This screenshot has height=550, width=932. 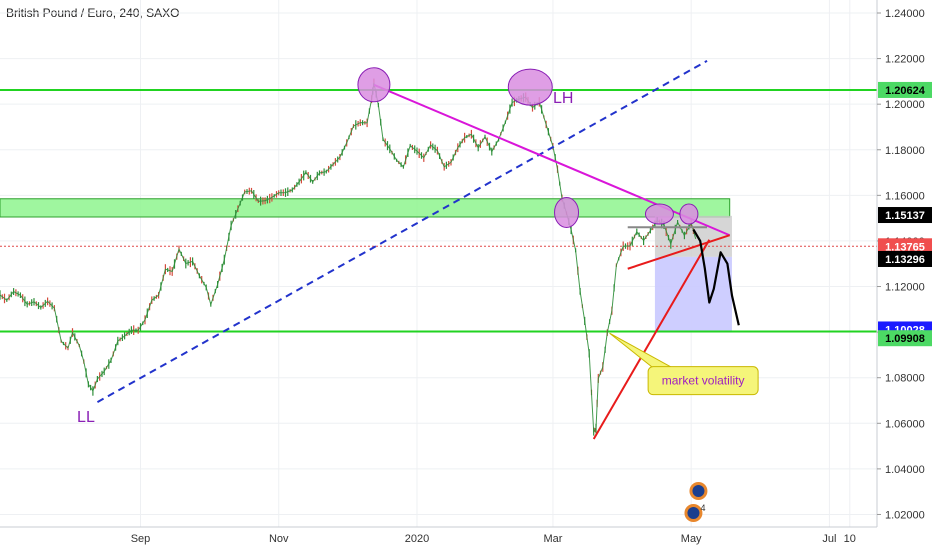 I want to click on price-tag-label: 1.09908, so click(x=905, y=339).